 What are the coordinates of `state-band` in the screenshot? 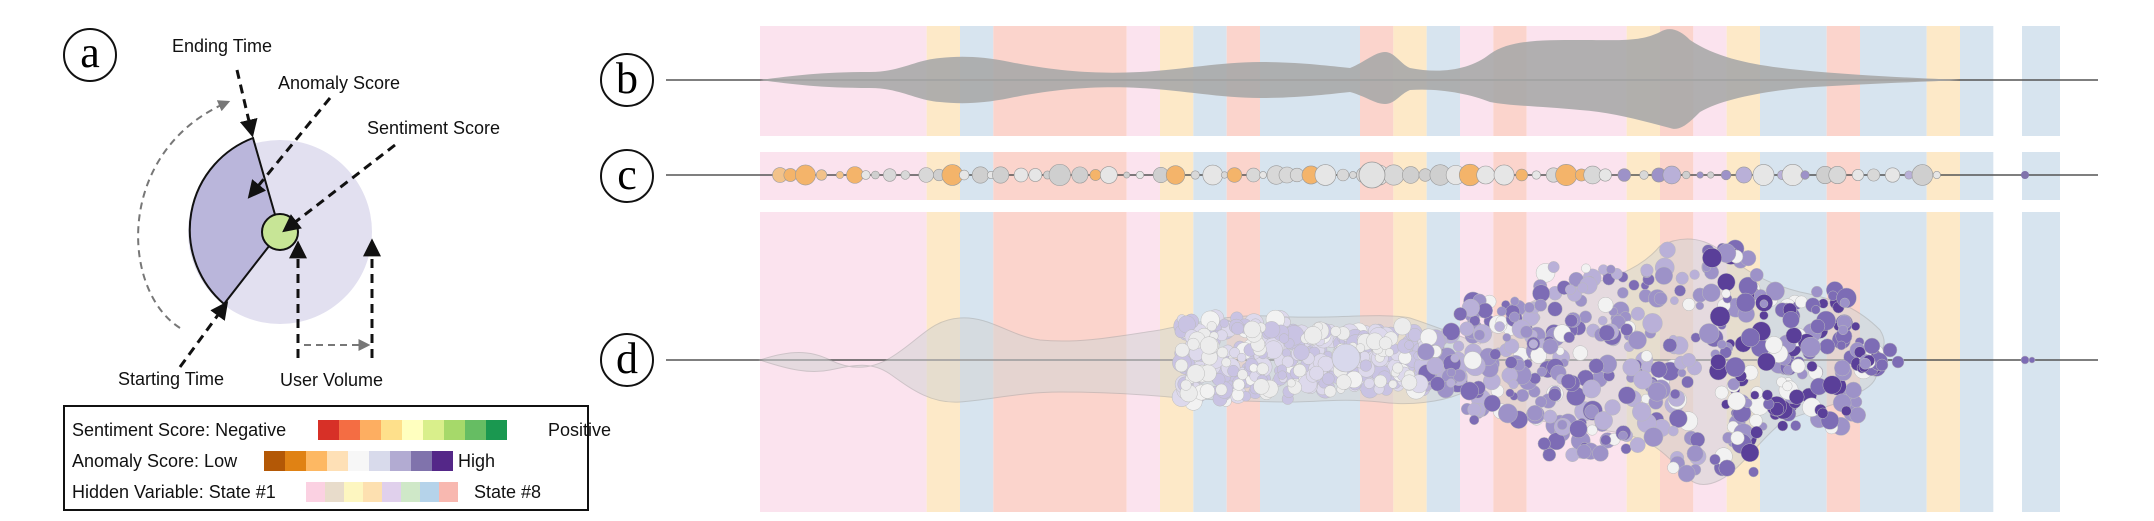 It's located at (1977, 176).